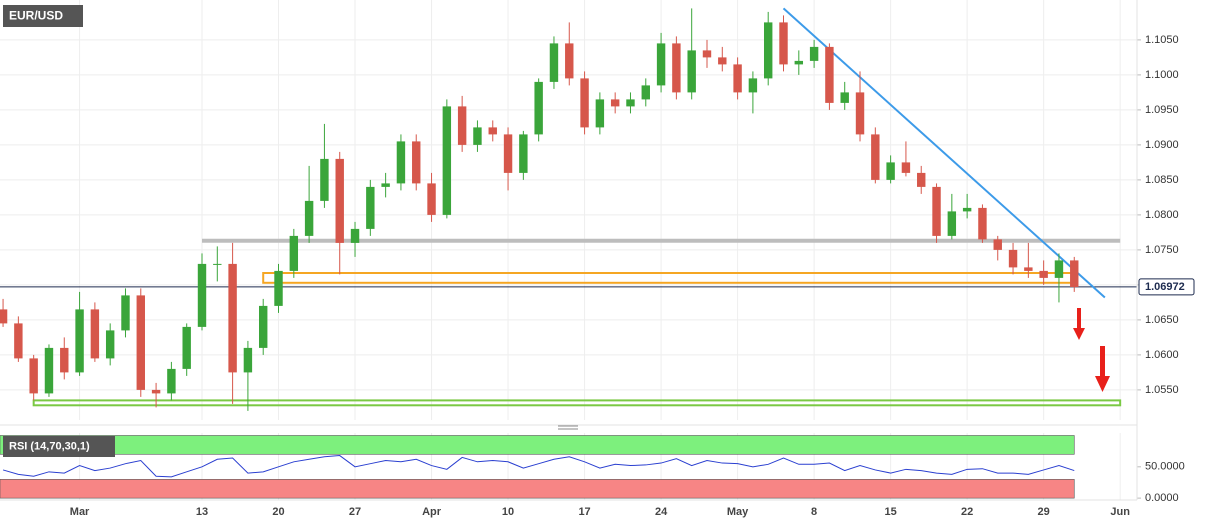  What do you see at coordinates (36, 16) in the screenshot?
I see `symbol-label: EUR/USD` at bounding box center [36, 16].